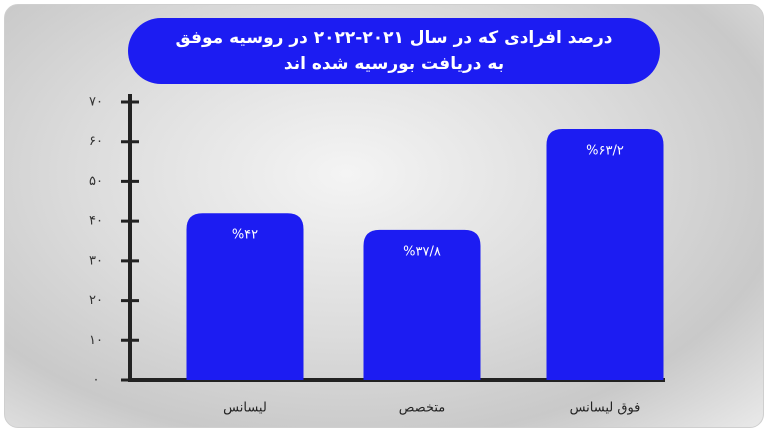 Image resolution: width=768 pixels, height=432 pixels. What do you see at coordinates (96, 380) in the screenshot?
I see `y-tick-label: ۰` at bounding box center [96, 380].